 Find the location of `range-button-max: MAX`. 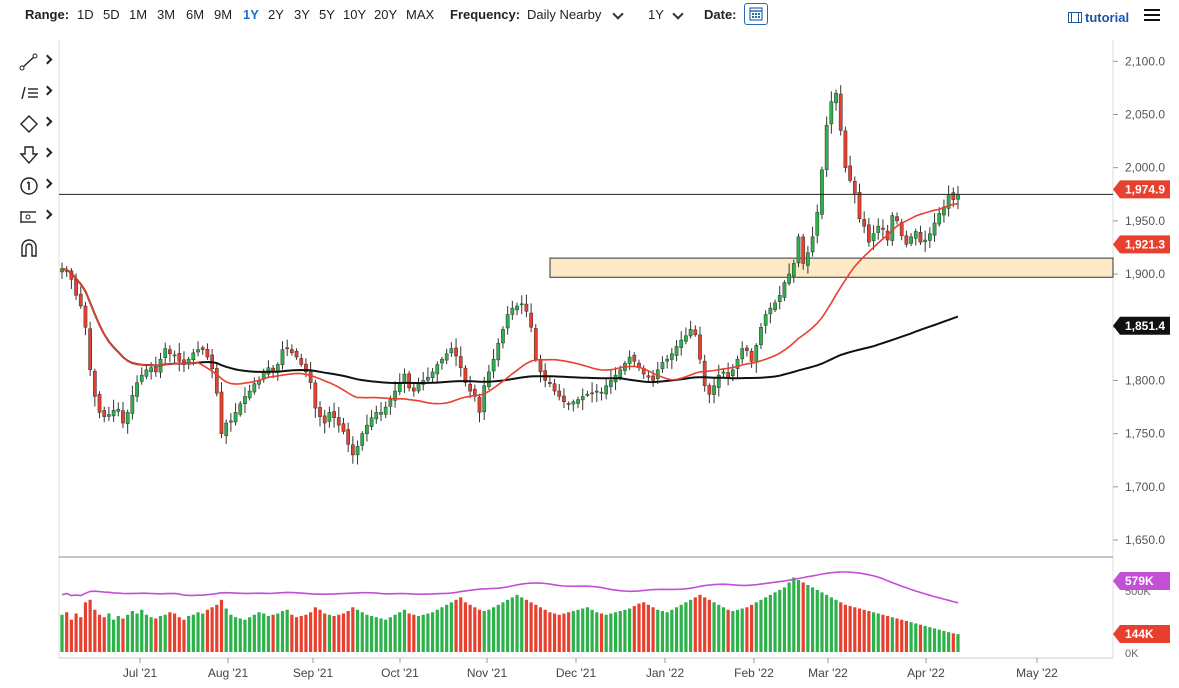

range-button-max: MAX is located at coordinates (420, 14).